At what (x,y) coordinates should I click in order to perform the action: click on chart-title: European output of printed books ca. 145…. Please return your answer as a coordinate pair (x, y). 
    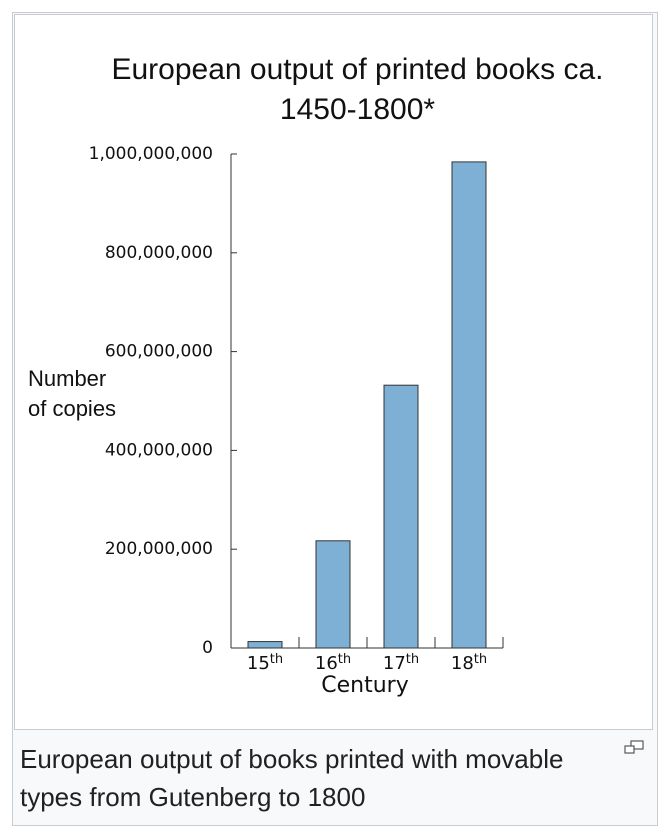
    Looking at the image, I should click on (357, 89).